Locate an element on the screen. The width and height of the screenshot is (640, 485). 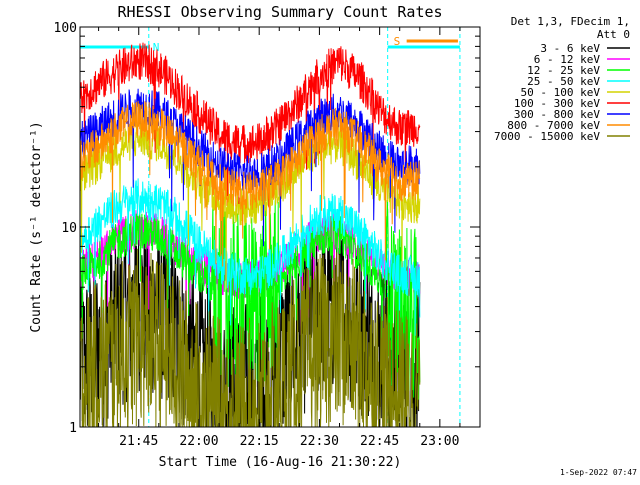
legend-entry: 800 - 7000 keV is located at coordinates (568, 125).